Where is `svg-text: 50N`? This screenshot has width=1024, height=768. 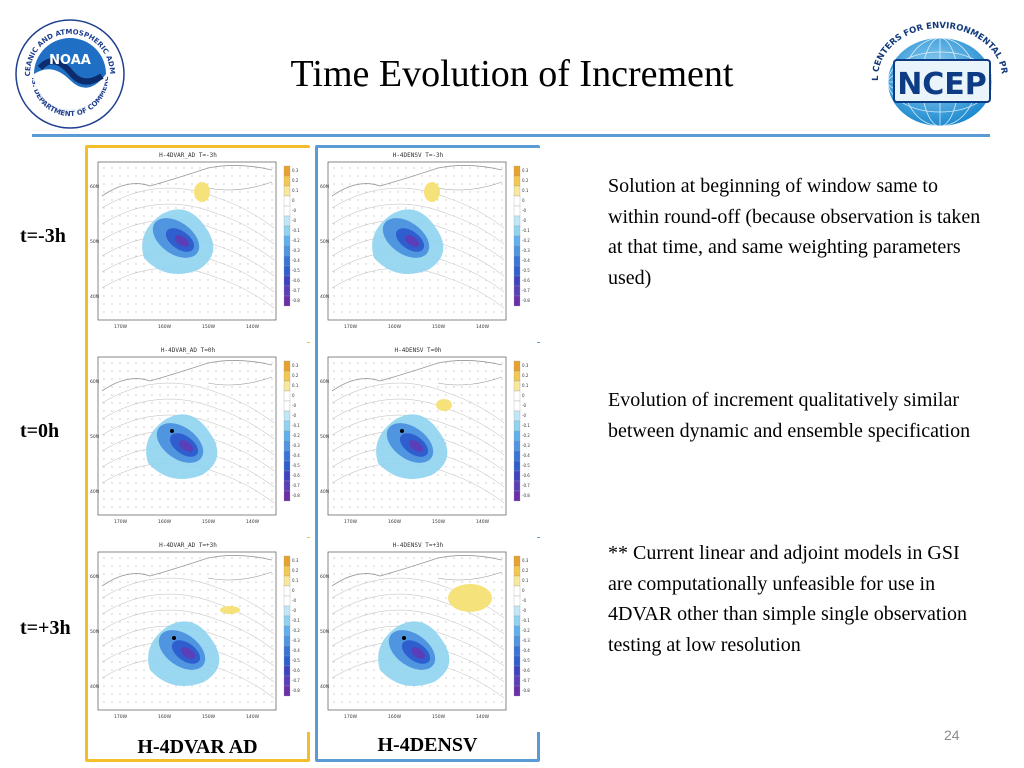 svg-text: 50N is located at coordinates (94, 632).